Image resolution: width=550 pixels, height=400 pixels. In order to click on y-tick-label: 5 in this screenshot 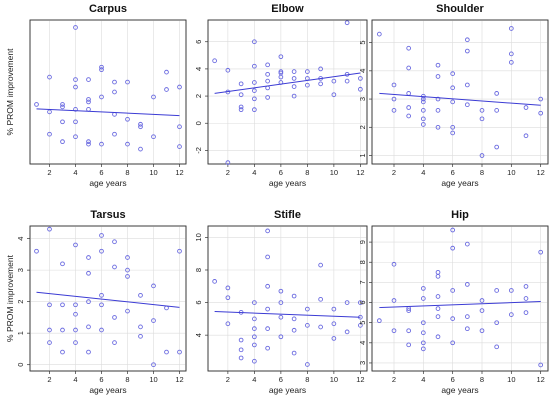, I will do `click(362, 323)`.